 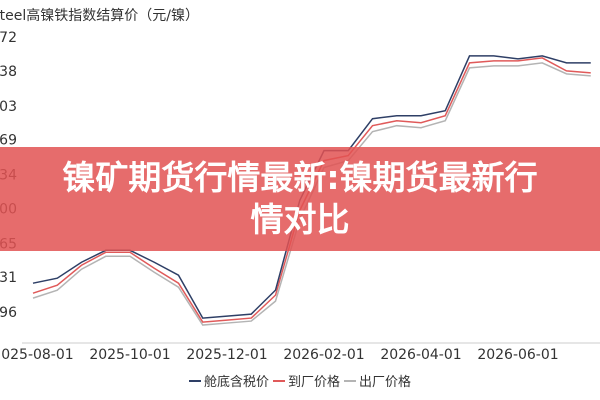 I want to click on y-tick-label: 972, so click(x=8, y=38).